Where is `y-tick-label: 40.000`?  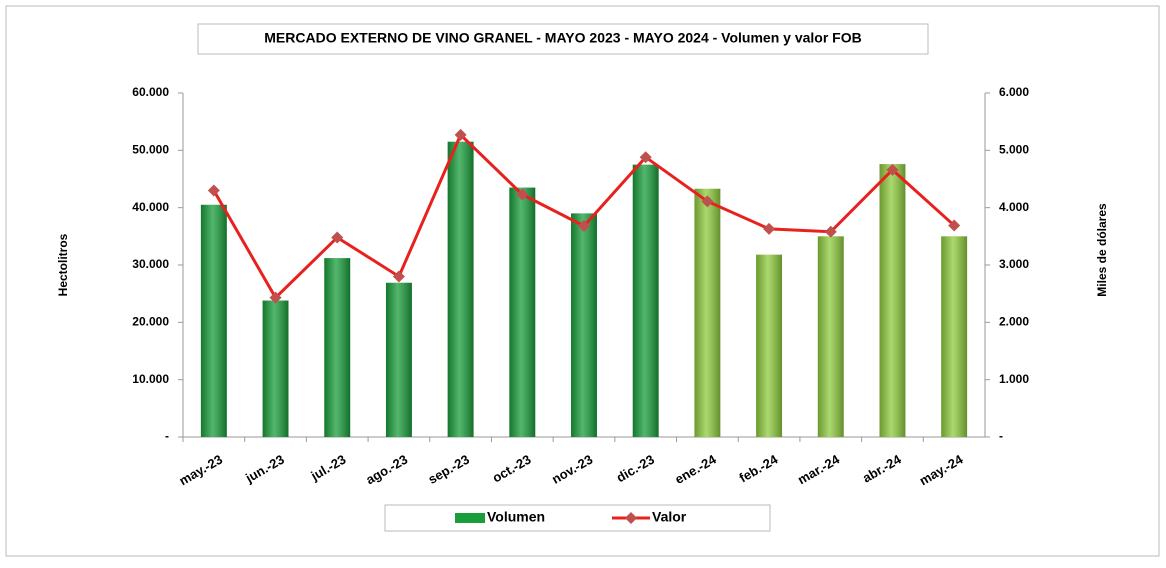
y-tick-label: 40.000 is located at coordinates (150, 207).